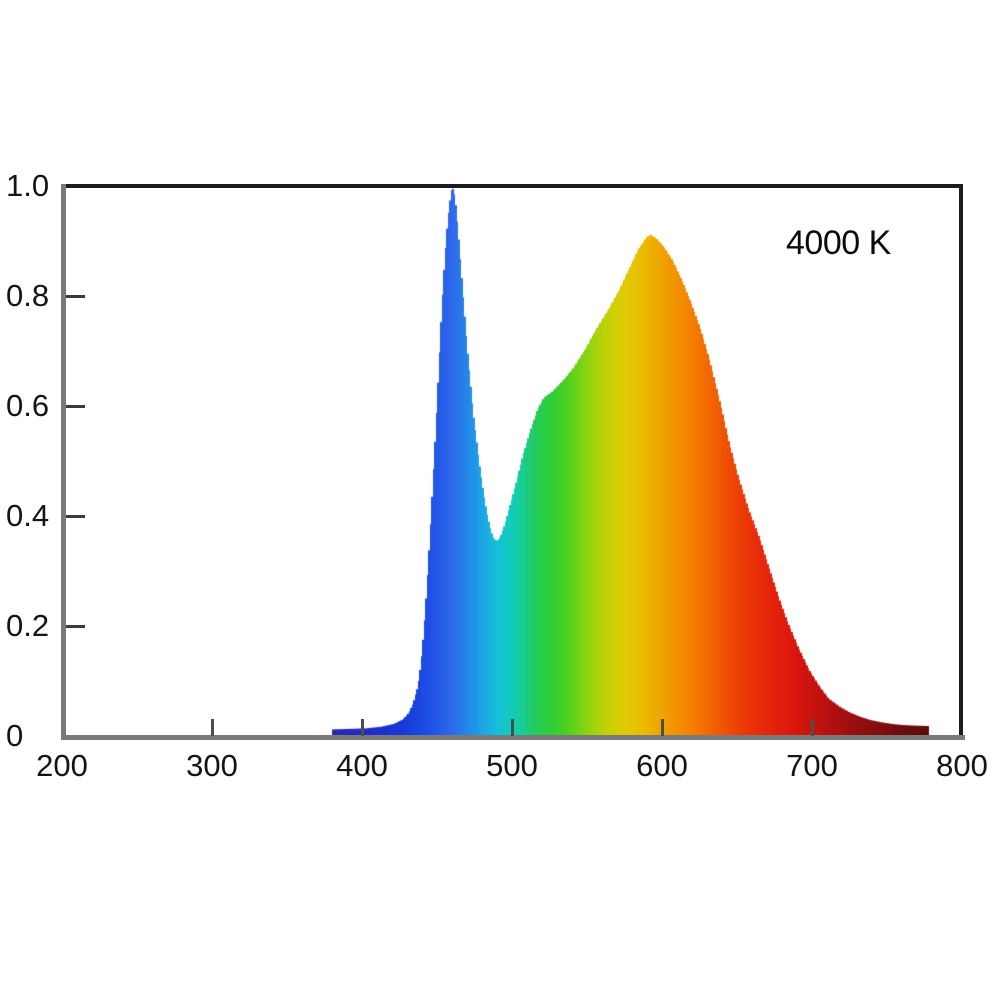 Image resolution: width=1000 pixels, height=1000 pixels. What do you see at coordinates (28, 185) in the screenshot?
I see `y-tick-label-1.0: 1.0` at bounding box center [28, 185].